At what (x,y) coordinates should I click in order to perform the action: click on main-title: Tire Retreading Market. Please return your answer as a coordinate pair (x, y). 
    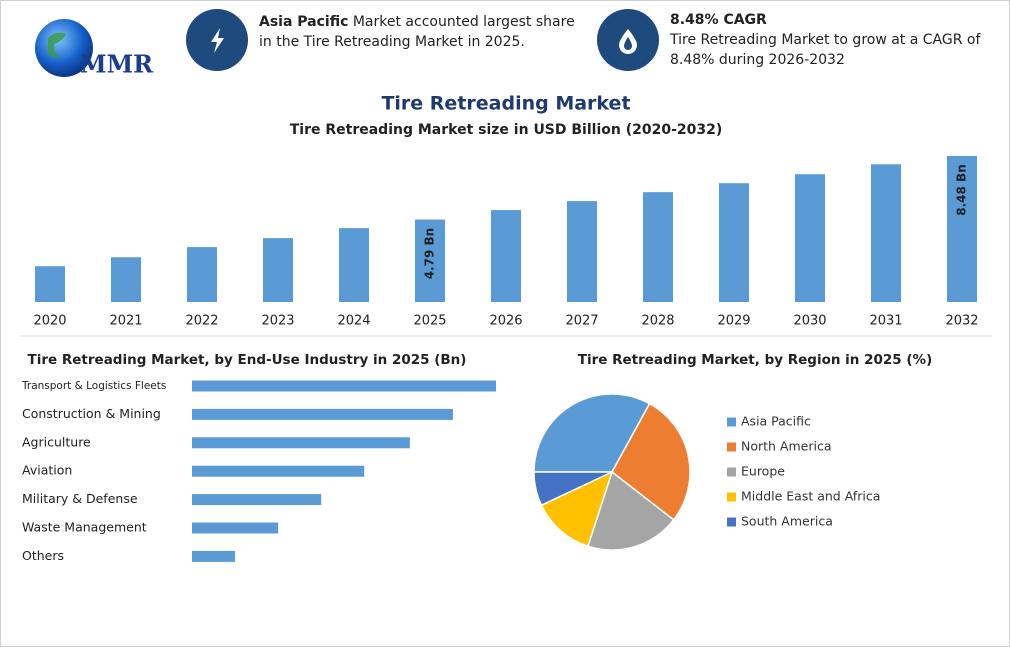
    Looking at the image, I should click on (505, 104).